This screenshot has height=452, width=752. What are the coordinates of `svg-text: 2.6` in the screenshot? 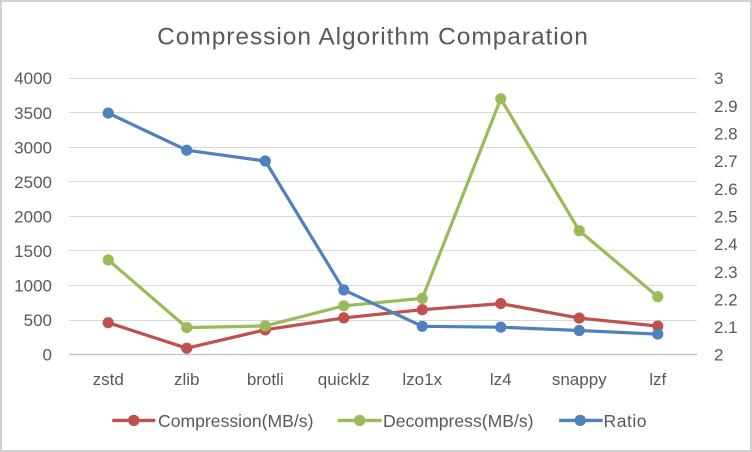 It's located at (726, 189).